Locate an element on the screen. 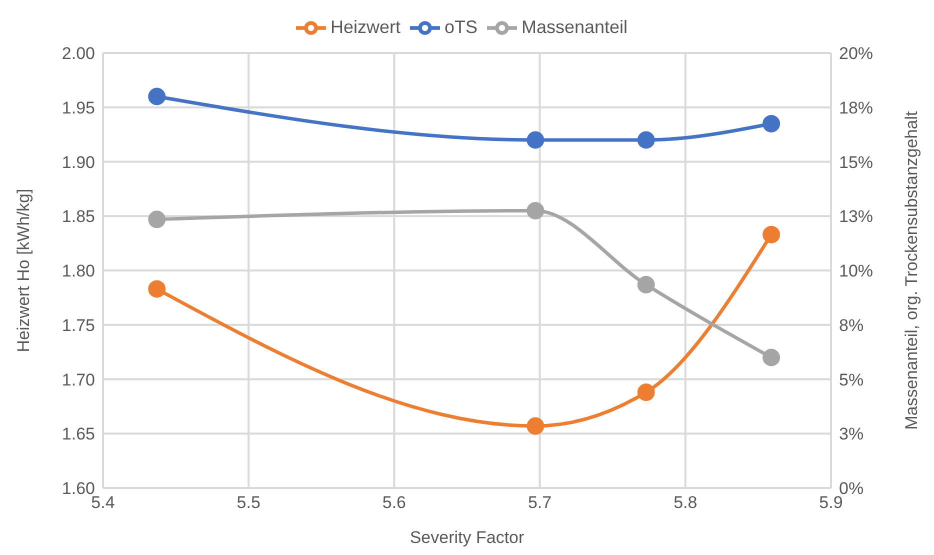 The width and height of the screenshot is (934, 555). y2-tick-label: 20% is located at coordinates (856, 54).